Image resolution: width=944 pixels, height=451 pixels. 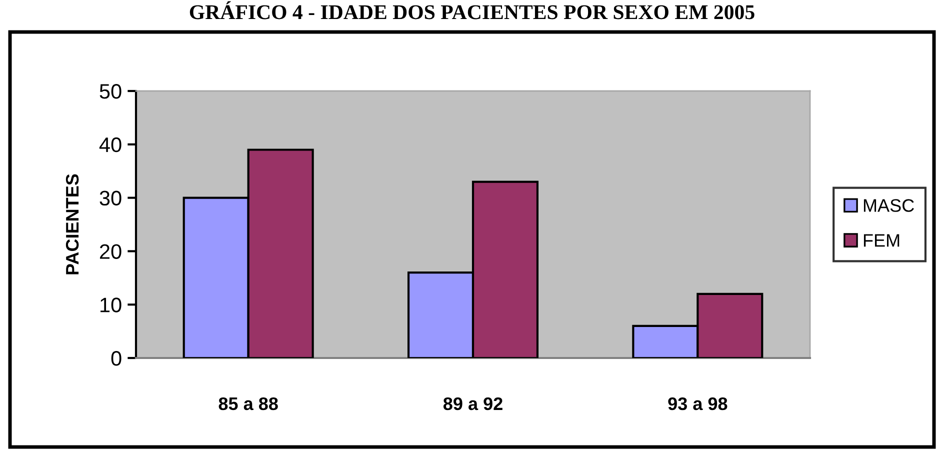 I want to click on x-tick-label: 93 a 98, so click(x=698, y=403).